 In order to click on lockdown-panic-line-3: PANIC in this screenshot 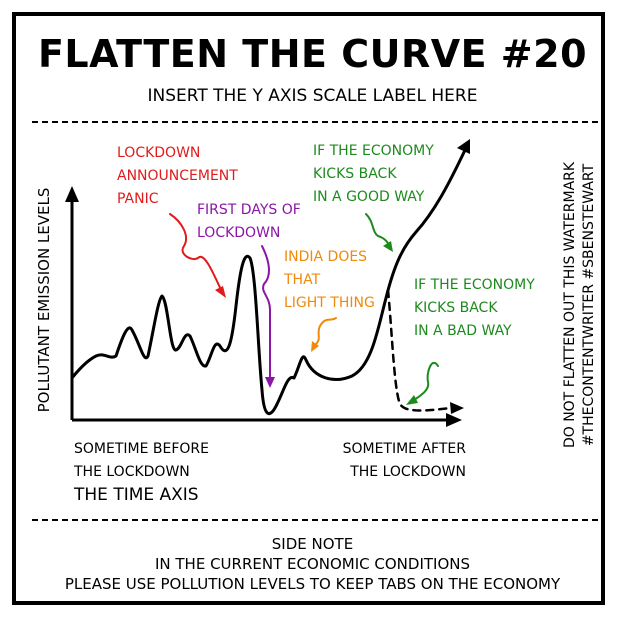, I will do `click(138, 199)`.